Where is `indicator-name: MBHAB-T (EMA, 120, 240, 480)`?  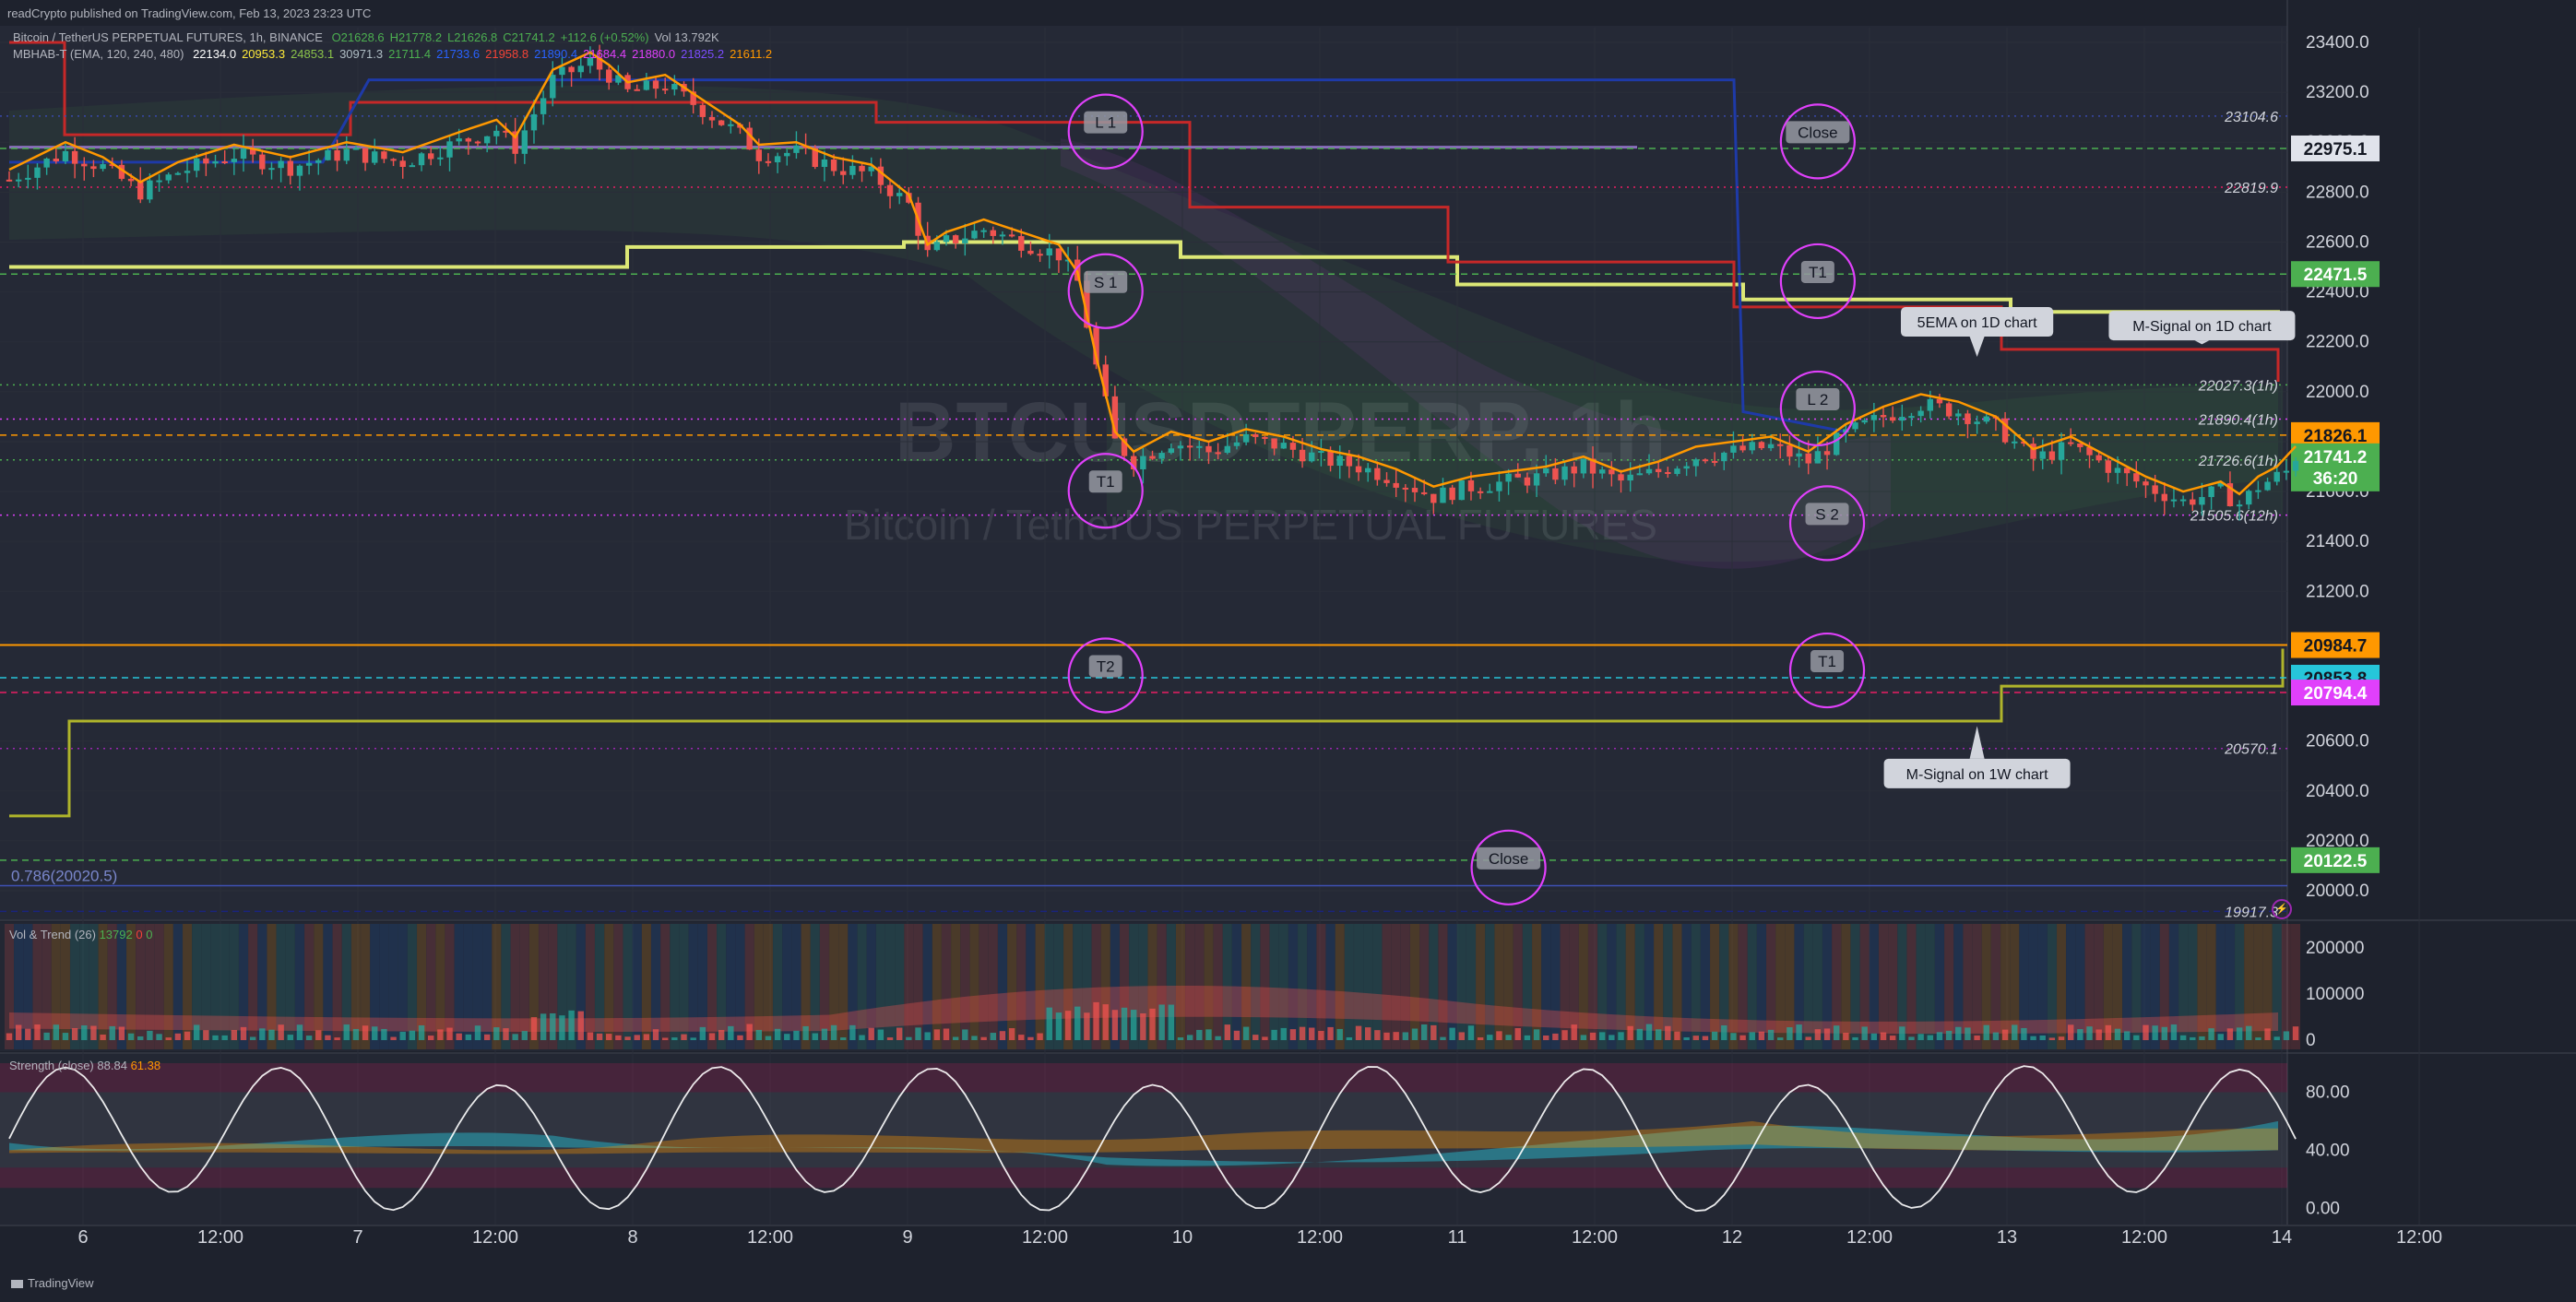 indicator-name: MBHAB-T (EMA, 120, 240, 480) is located at coordinates (98, 54).